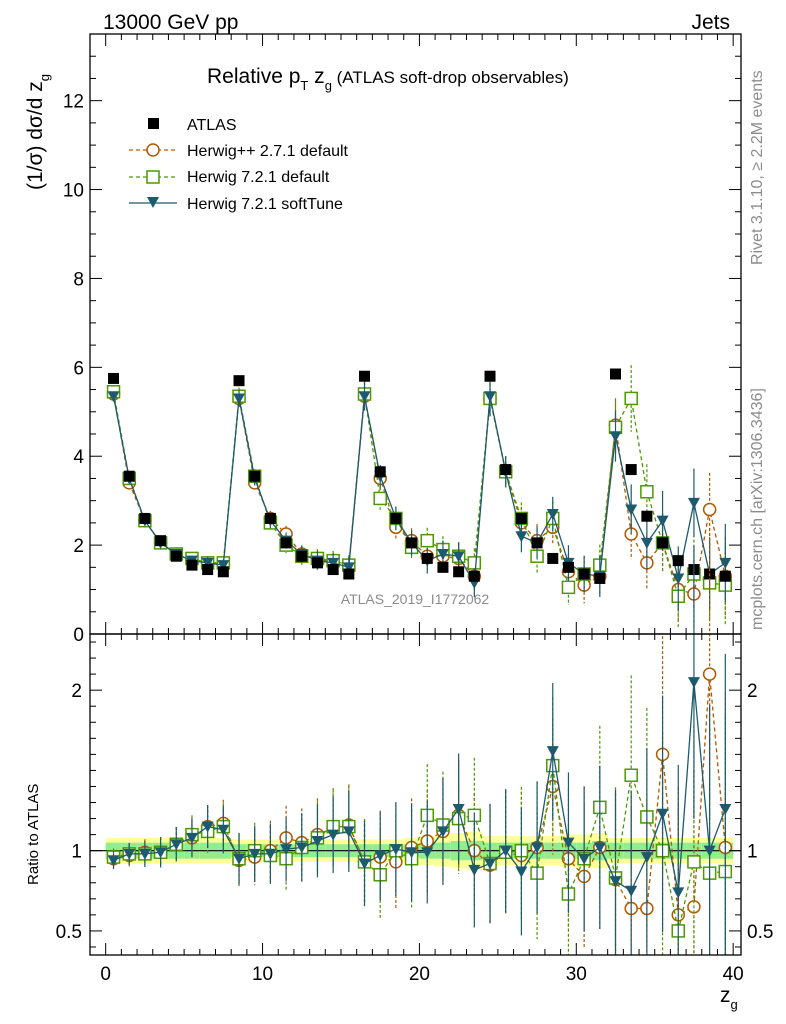  What do you see at coordinates (78, 368) in the screenshot?
I see `main-y-tick-label: 6` at bounding box center [78, 368].